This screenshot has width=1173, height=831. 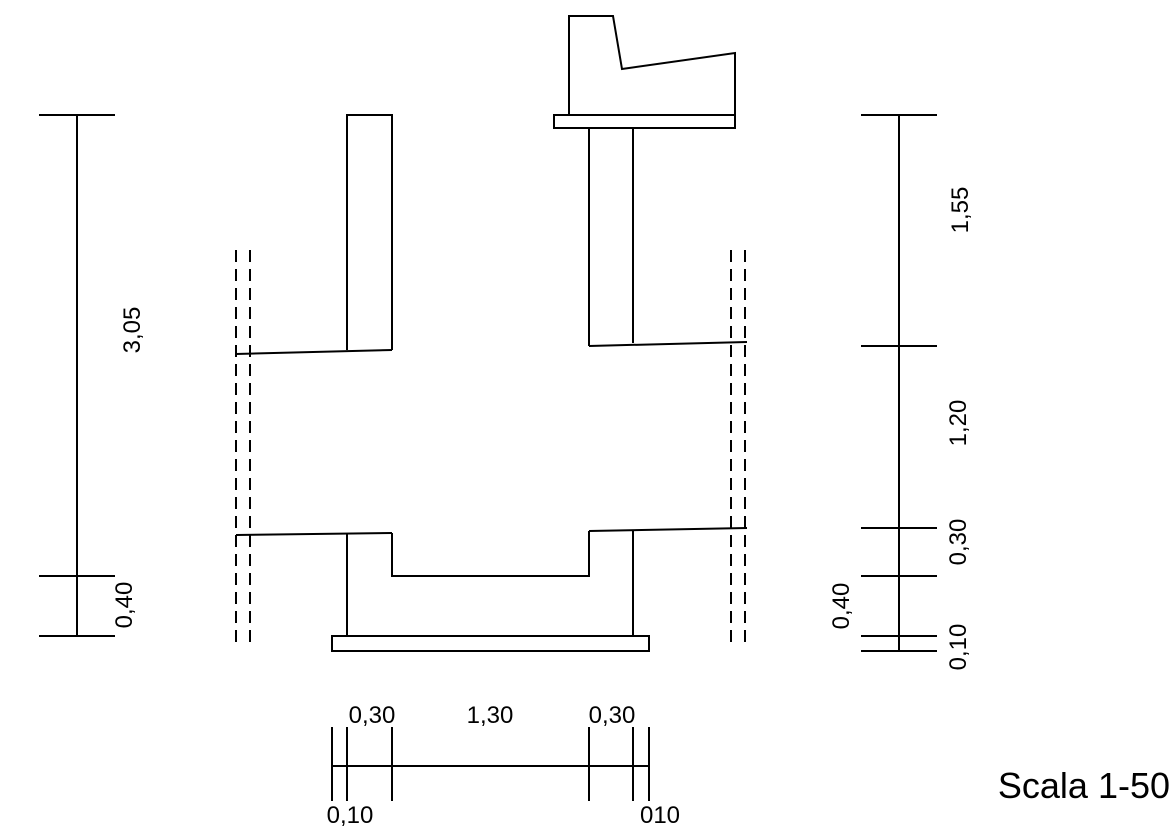 What do you see at coordinates (1084, 785) in the screenshot?
I see `scale-label: Scala 1-50` at bounding box center [1084, 785].